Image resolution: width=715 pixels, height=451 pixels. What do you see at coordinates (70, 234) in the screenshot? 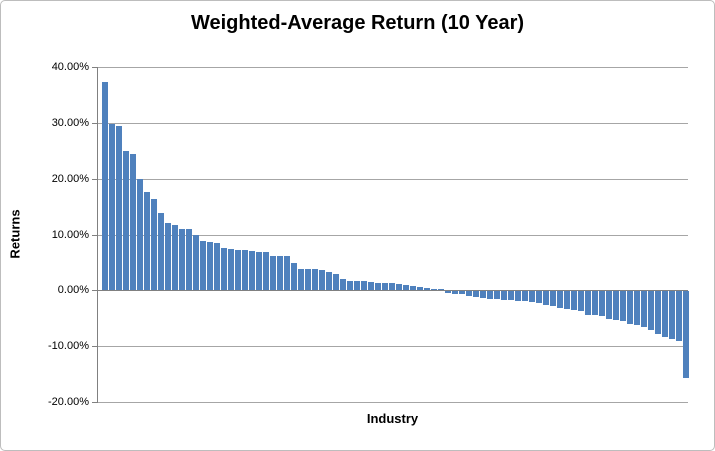
I see `y-tick-label: 10.00%` at bounding box center [70, 234].